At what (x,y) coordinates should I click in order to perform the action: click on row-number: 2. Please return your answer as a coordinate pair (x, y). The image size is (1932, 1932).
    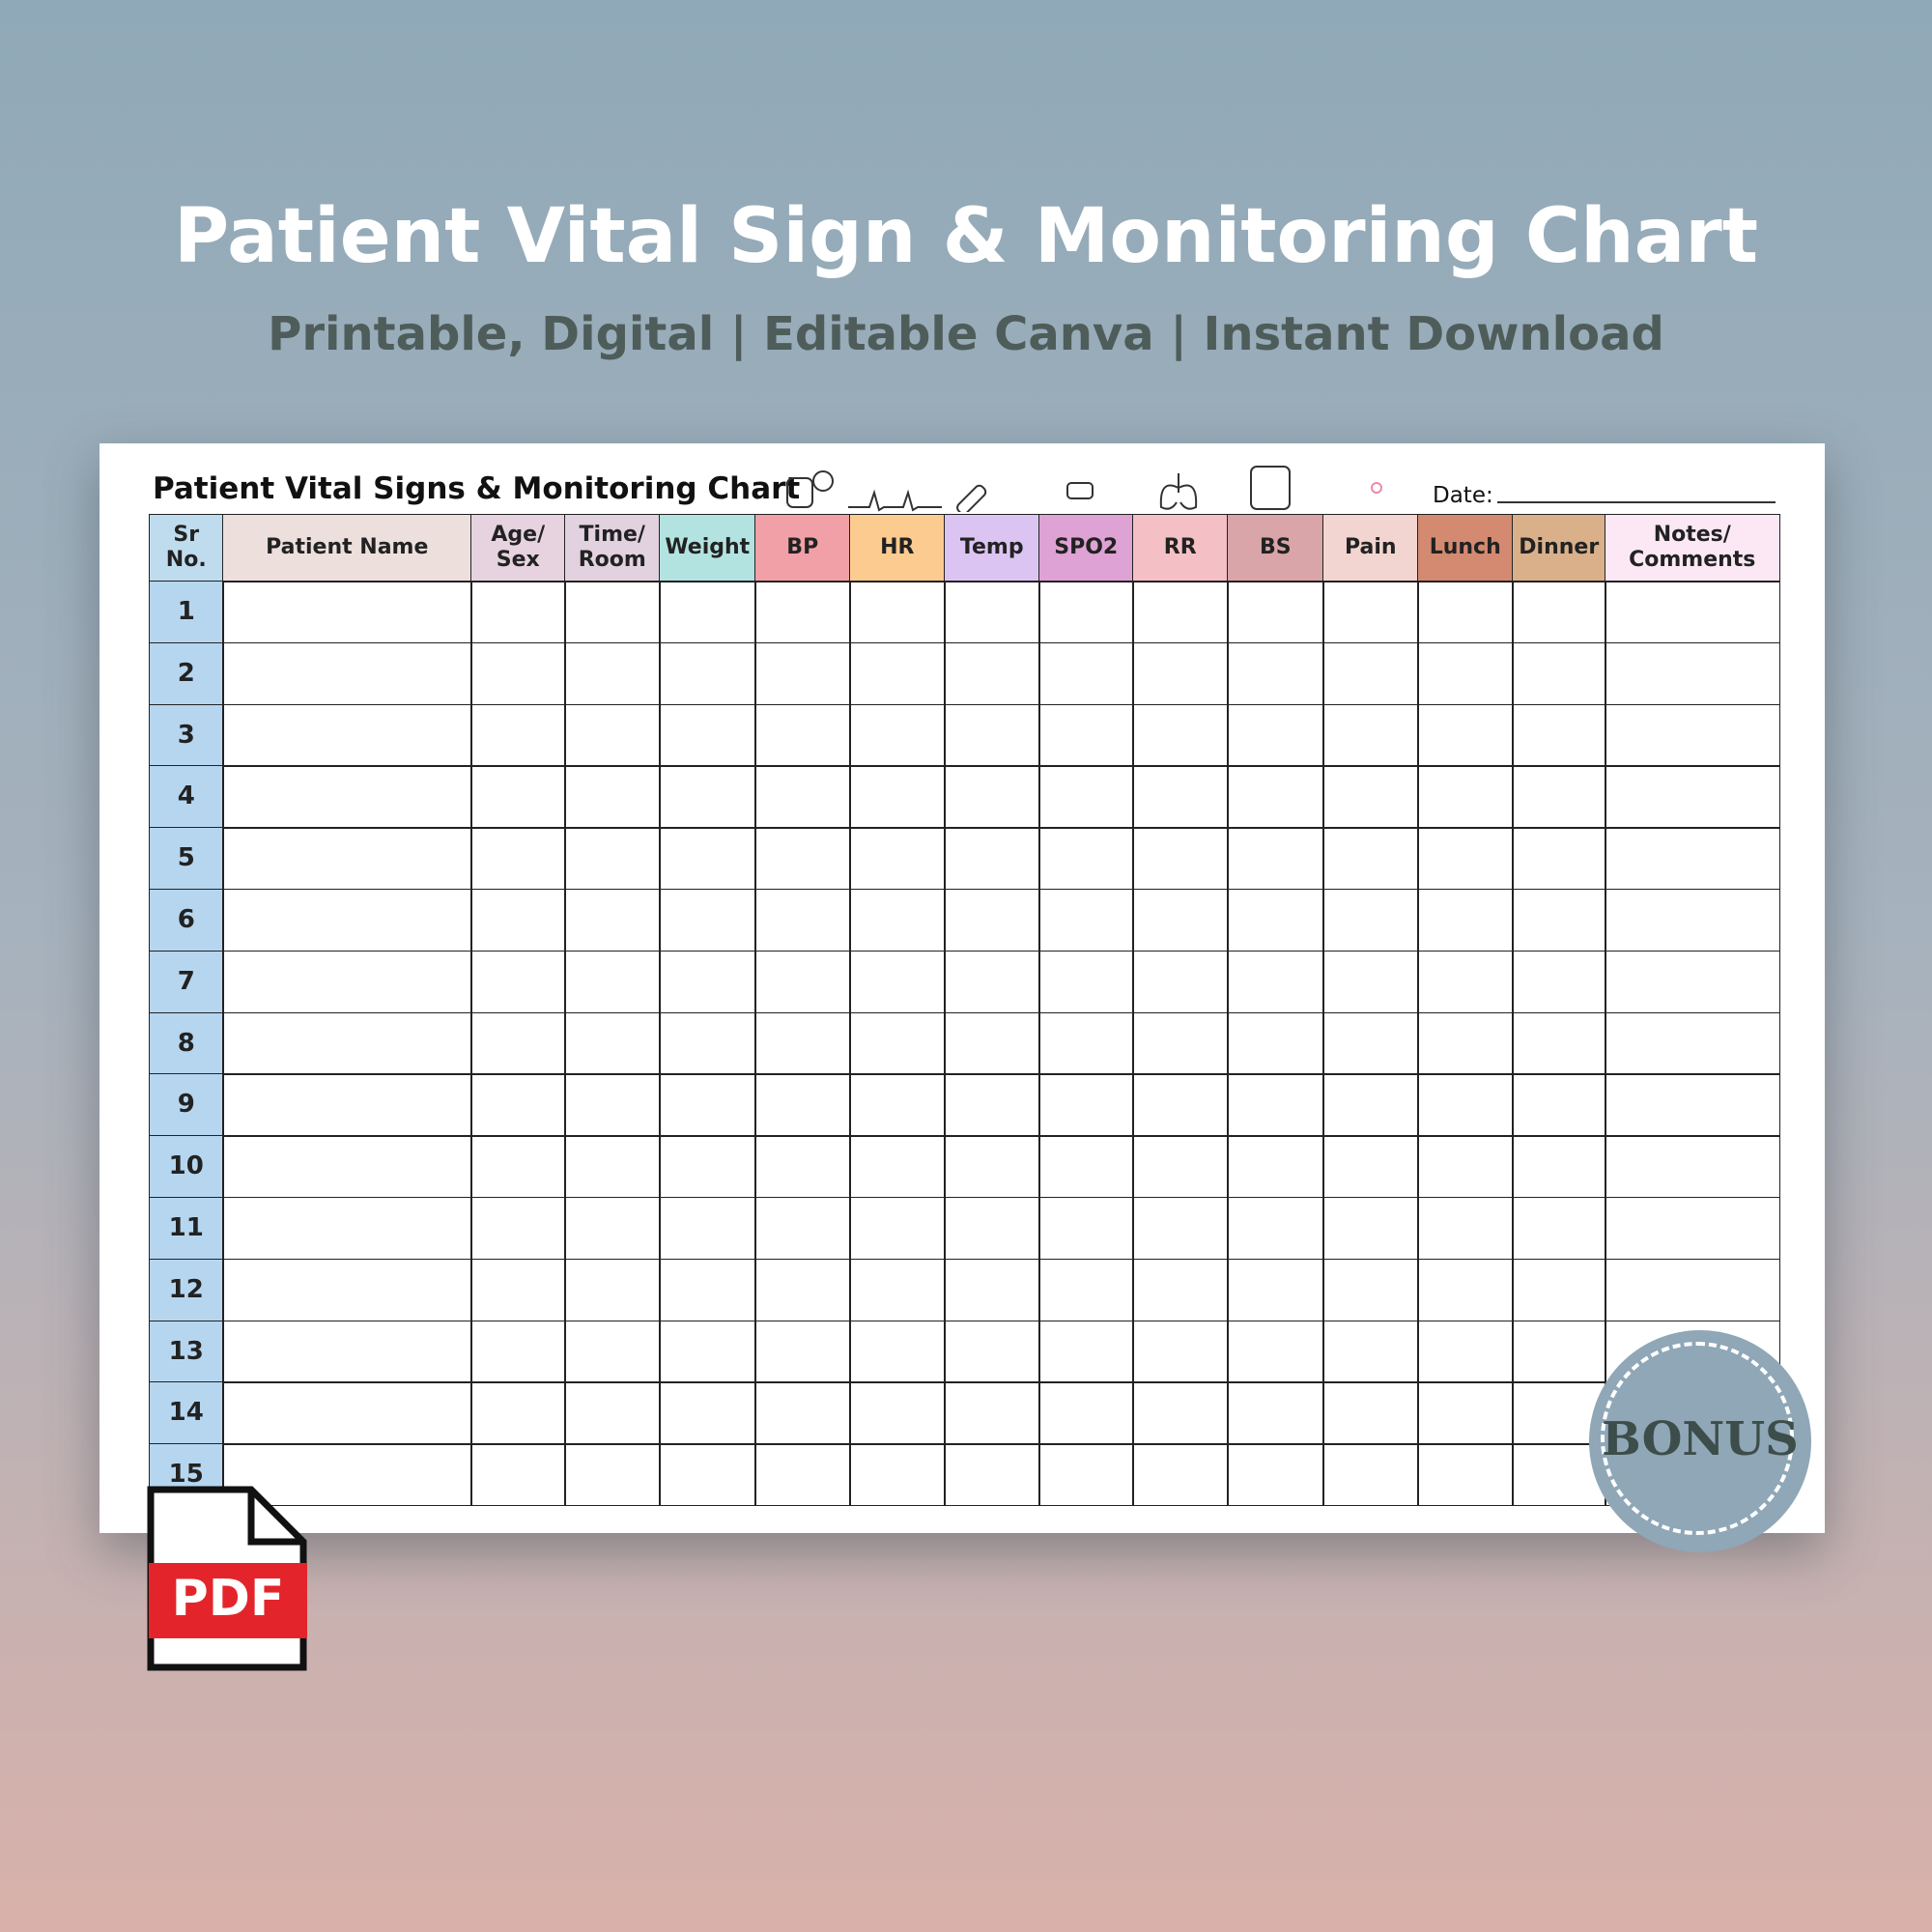
    Looking at the image, I should click on (186, 673).